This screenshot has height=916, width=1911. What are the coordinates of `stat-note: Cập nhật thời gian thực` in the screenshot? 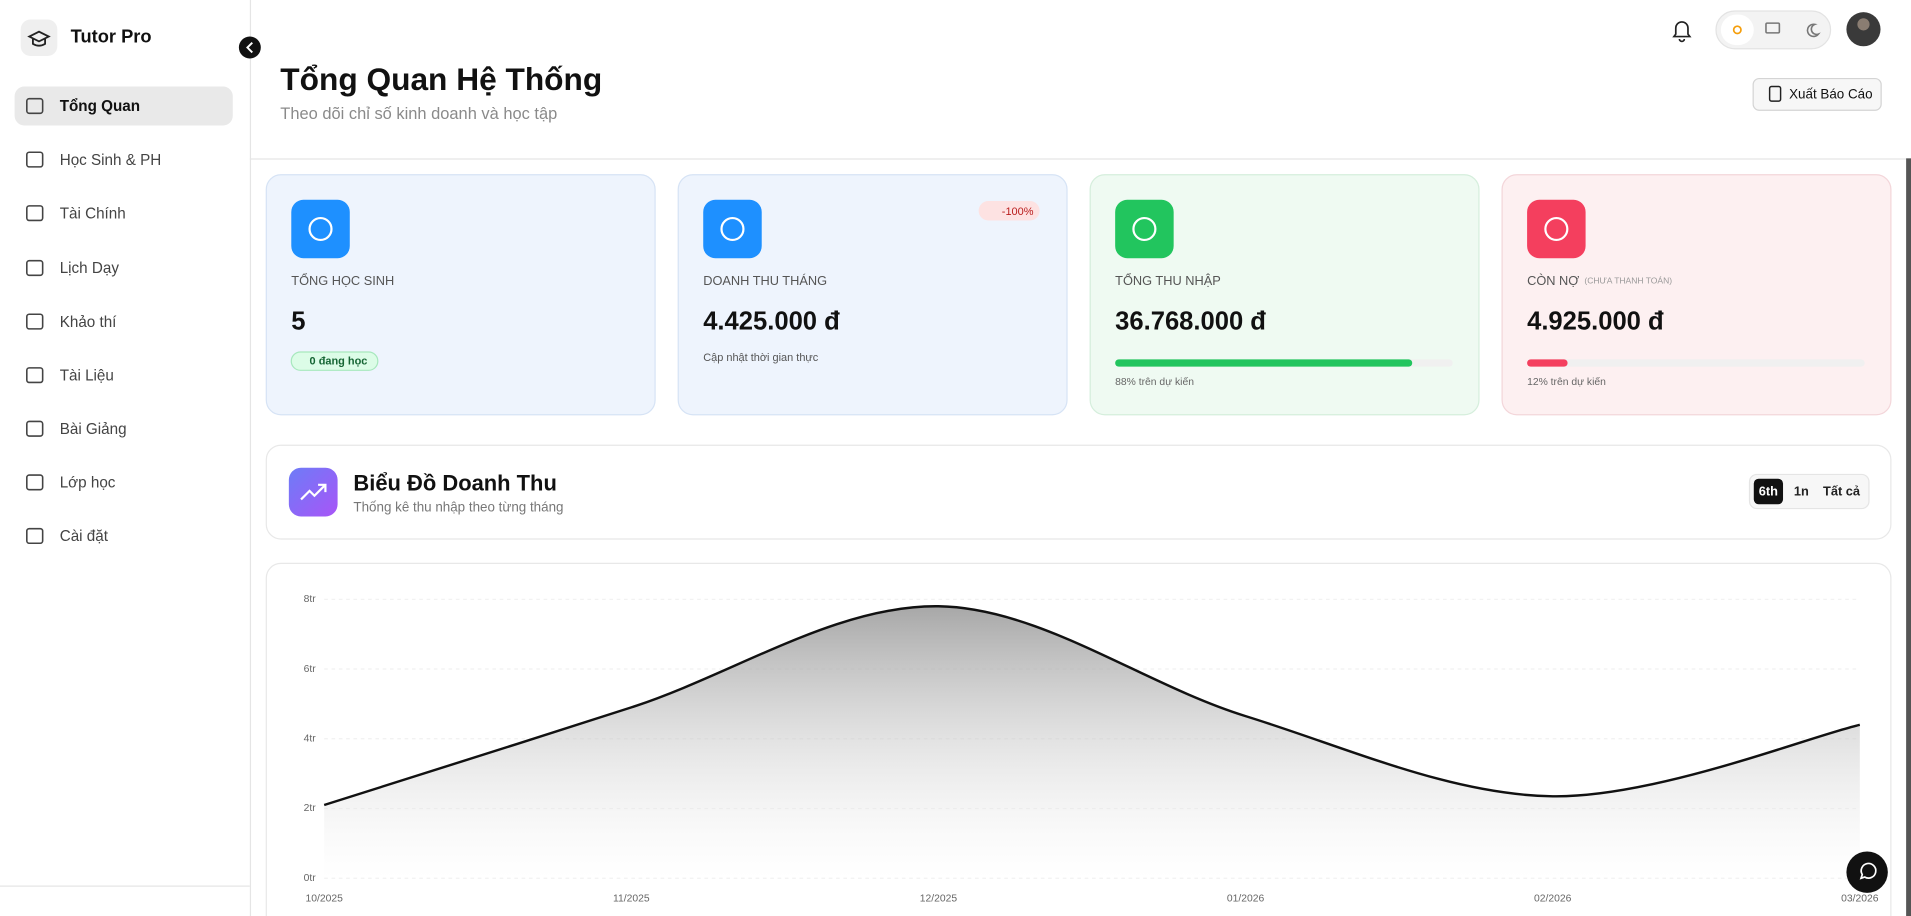 It's located at (761, 358).